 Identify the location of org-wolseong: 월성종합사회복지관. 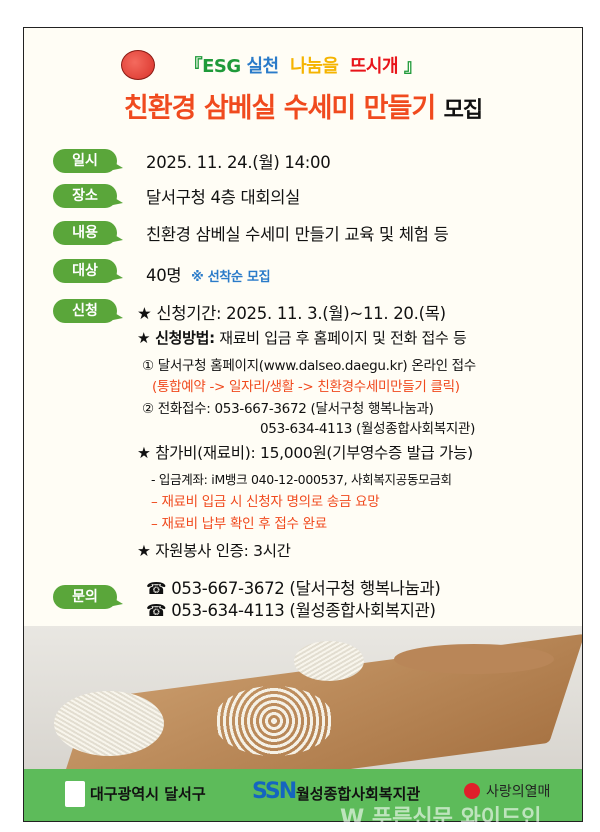
(358, 794).